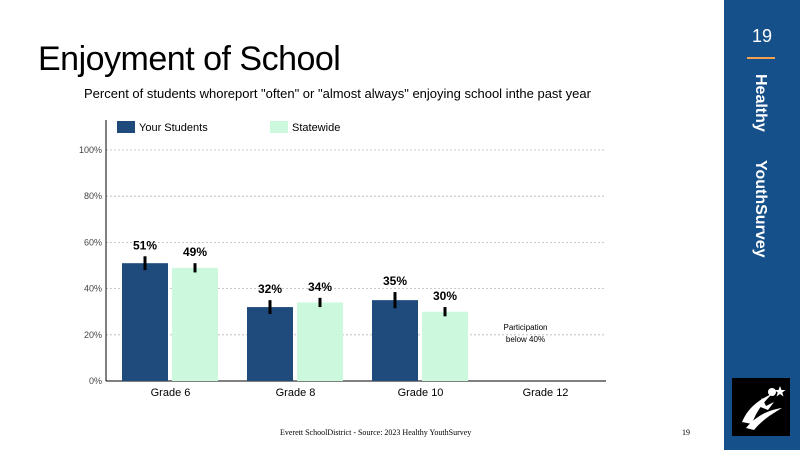 Image resolution: width=800 pixels, height=450 pixels. Describe the element at coordinates (171, 393) in the screenshot. I see `x-tick-label: Grade 6` at that location.